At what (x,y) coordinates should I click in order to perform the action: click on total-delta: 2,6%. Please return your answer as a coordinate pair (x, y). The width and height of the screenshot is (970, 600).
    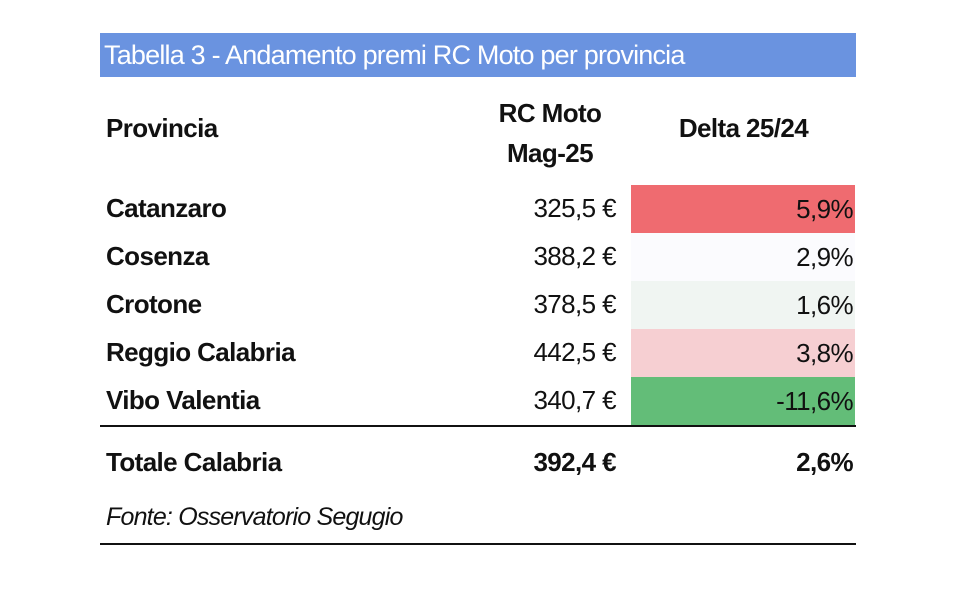
    Looking at the image, I should click on (824, 462).